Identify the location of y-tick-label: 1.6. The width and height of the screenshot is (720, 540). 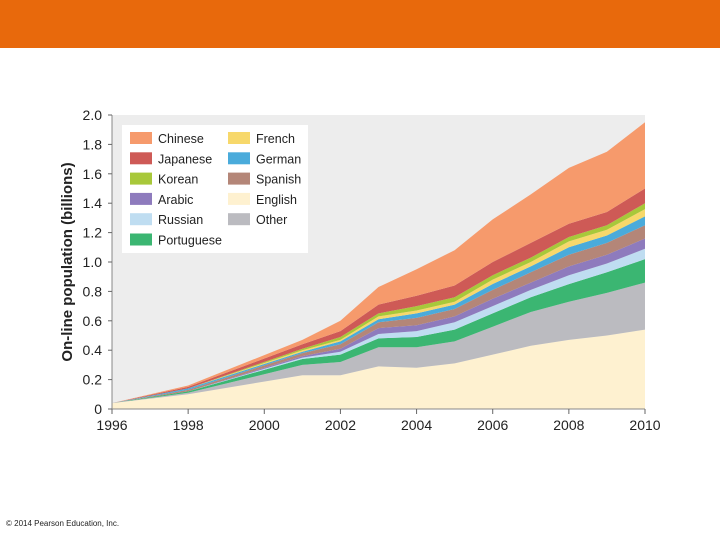
(93, 174).